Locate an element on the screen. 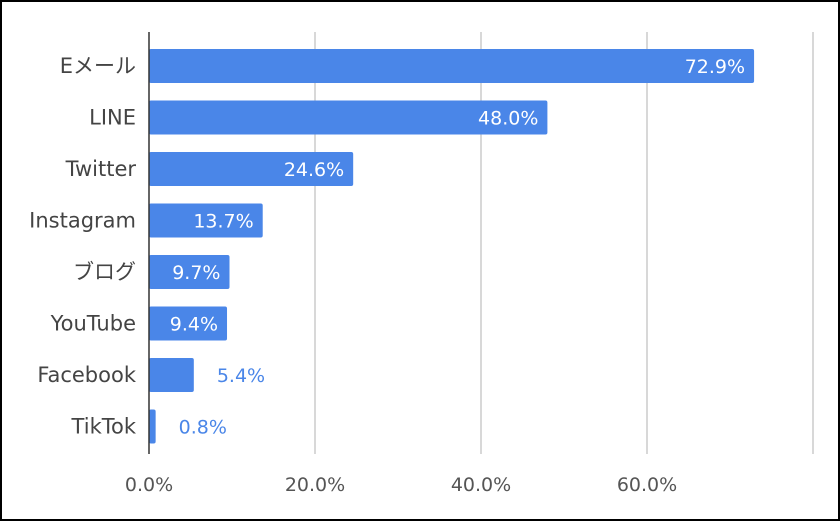 The height and width of the screenshot is (523, 840). data-label: 72.9% is located at coordinates (715, 67).